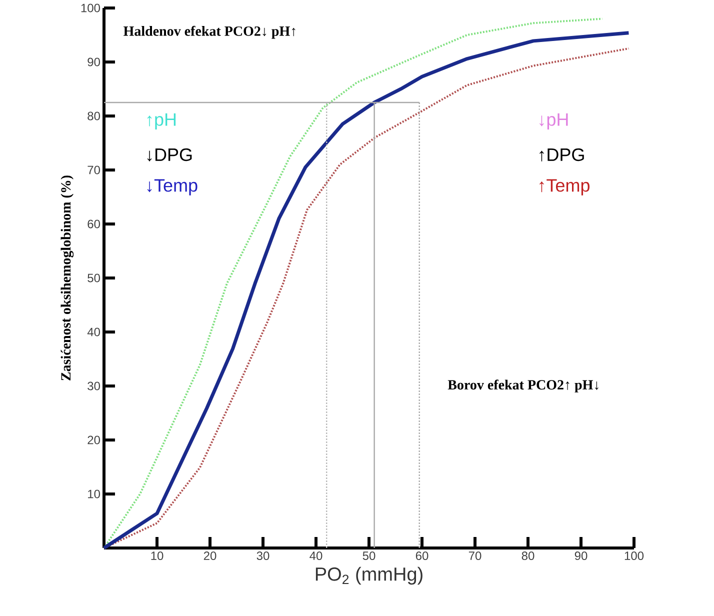 The height and width of the screenshot is (616, 714). What do you see at coordinates (263, 556) in the screenshot?
I see `x-tick-label: 30` at bounding box center [263, 556].